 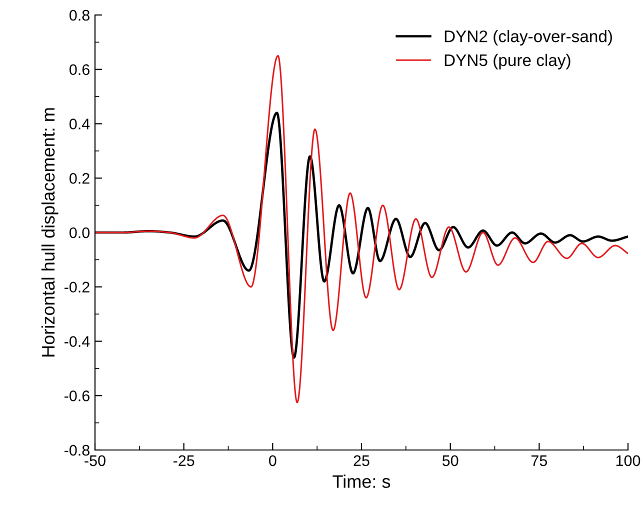 What do you see at coordinates (95, 460) in the screenshot?
I see `x-tick-label: -50` at bounding box center [95, 460].